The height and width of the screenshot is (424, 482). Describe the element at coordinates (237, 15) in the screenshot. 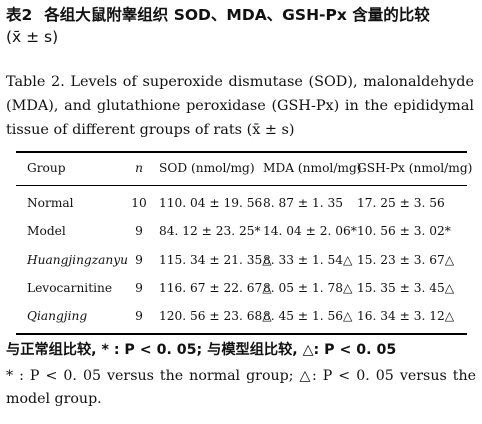

I see `table-title-text: 各组大鼠附睾组织 SOD、MDA、GSH-Px 含量的比较` at that location.